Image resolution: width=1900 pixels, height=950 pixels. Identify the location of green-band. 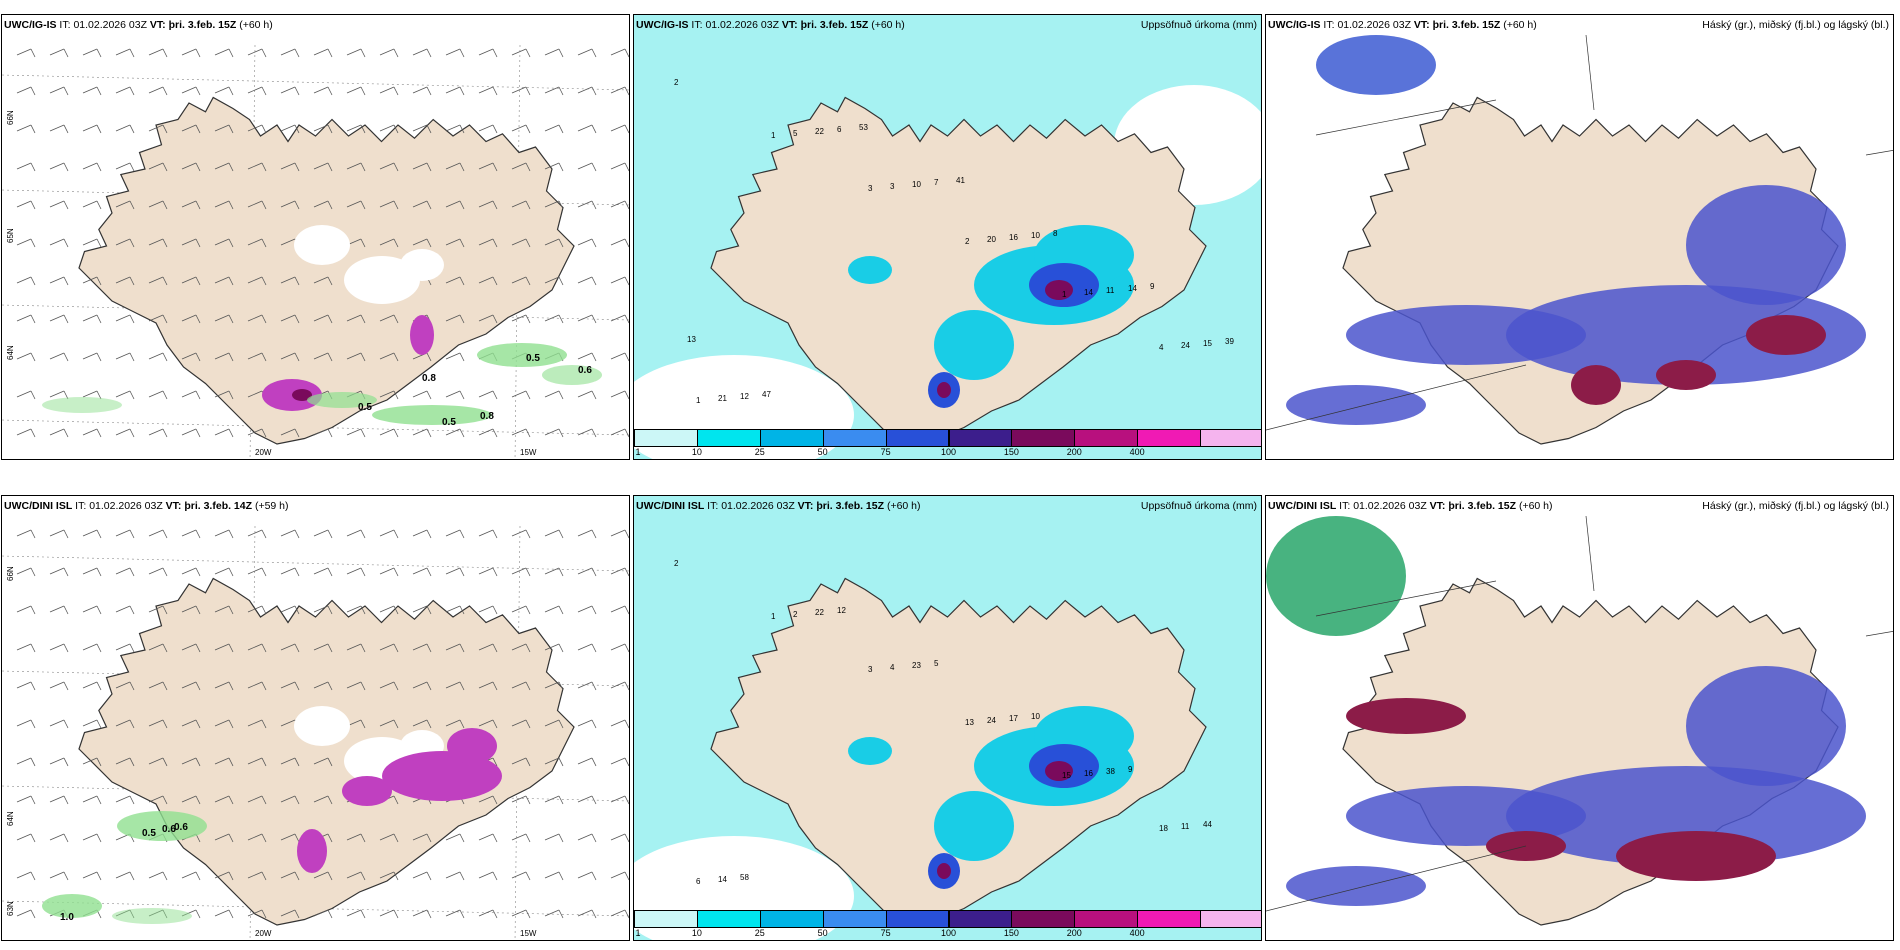
(72, 906).